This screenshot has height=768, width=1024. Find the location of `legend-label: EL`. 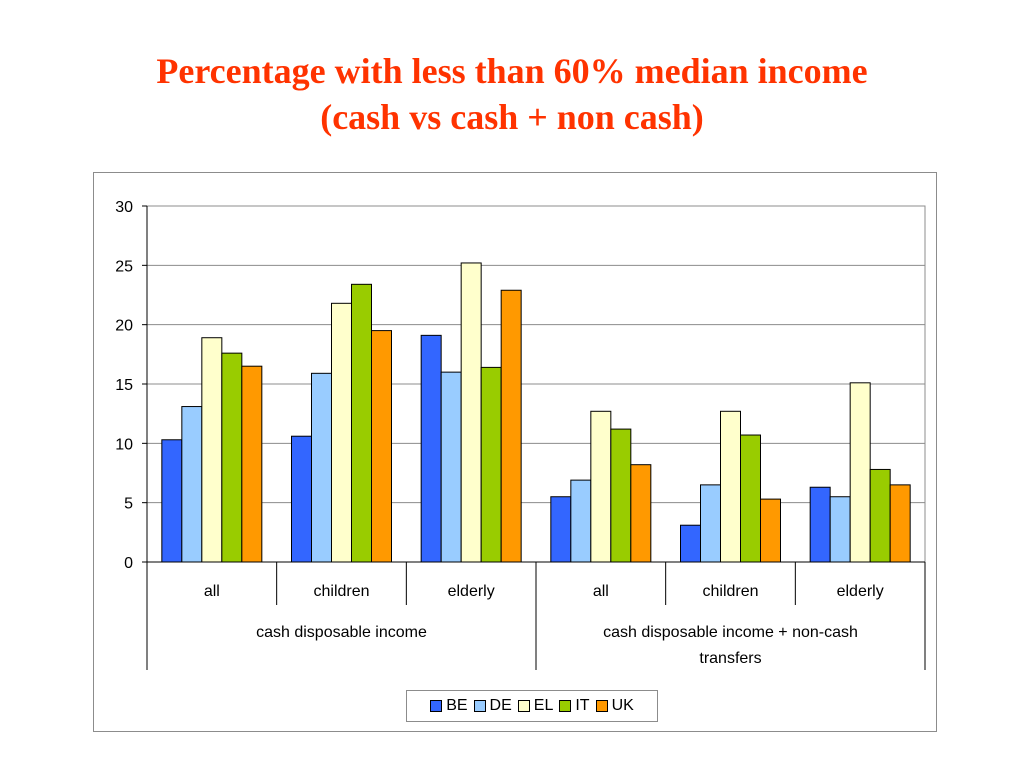

legend-label: EL is located at coordinates (543, 705).